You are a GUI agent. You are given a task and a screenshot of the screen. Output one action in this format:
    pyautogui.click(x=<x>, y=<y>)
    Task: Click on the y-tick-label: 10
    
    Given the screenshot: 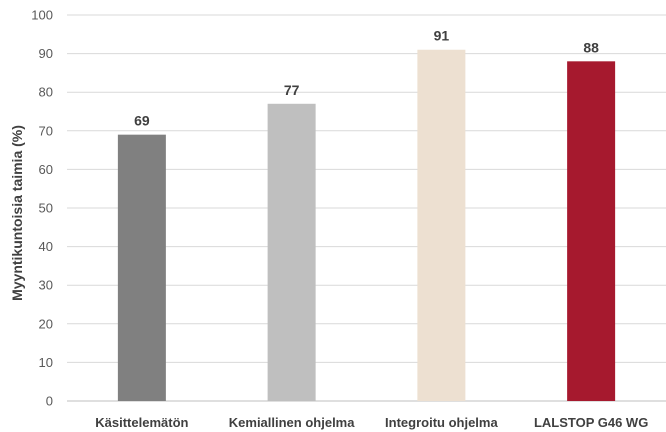 What is the action you would take?
    pyautogui.click(x=46, y=362)
    